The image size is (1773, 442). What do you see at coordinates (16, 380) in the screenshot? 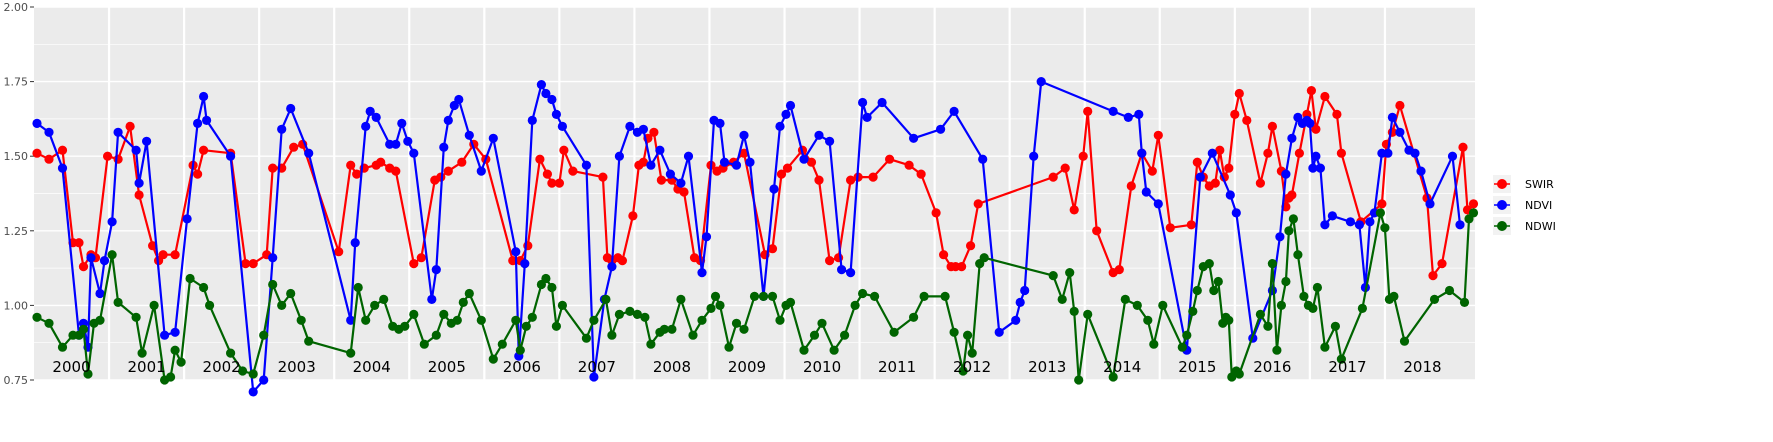
I see `y-tick-label: 0.75` at bounding box center [16, 380].